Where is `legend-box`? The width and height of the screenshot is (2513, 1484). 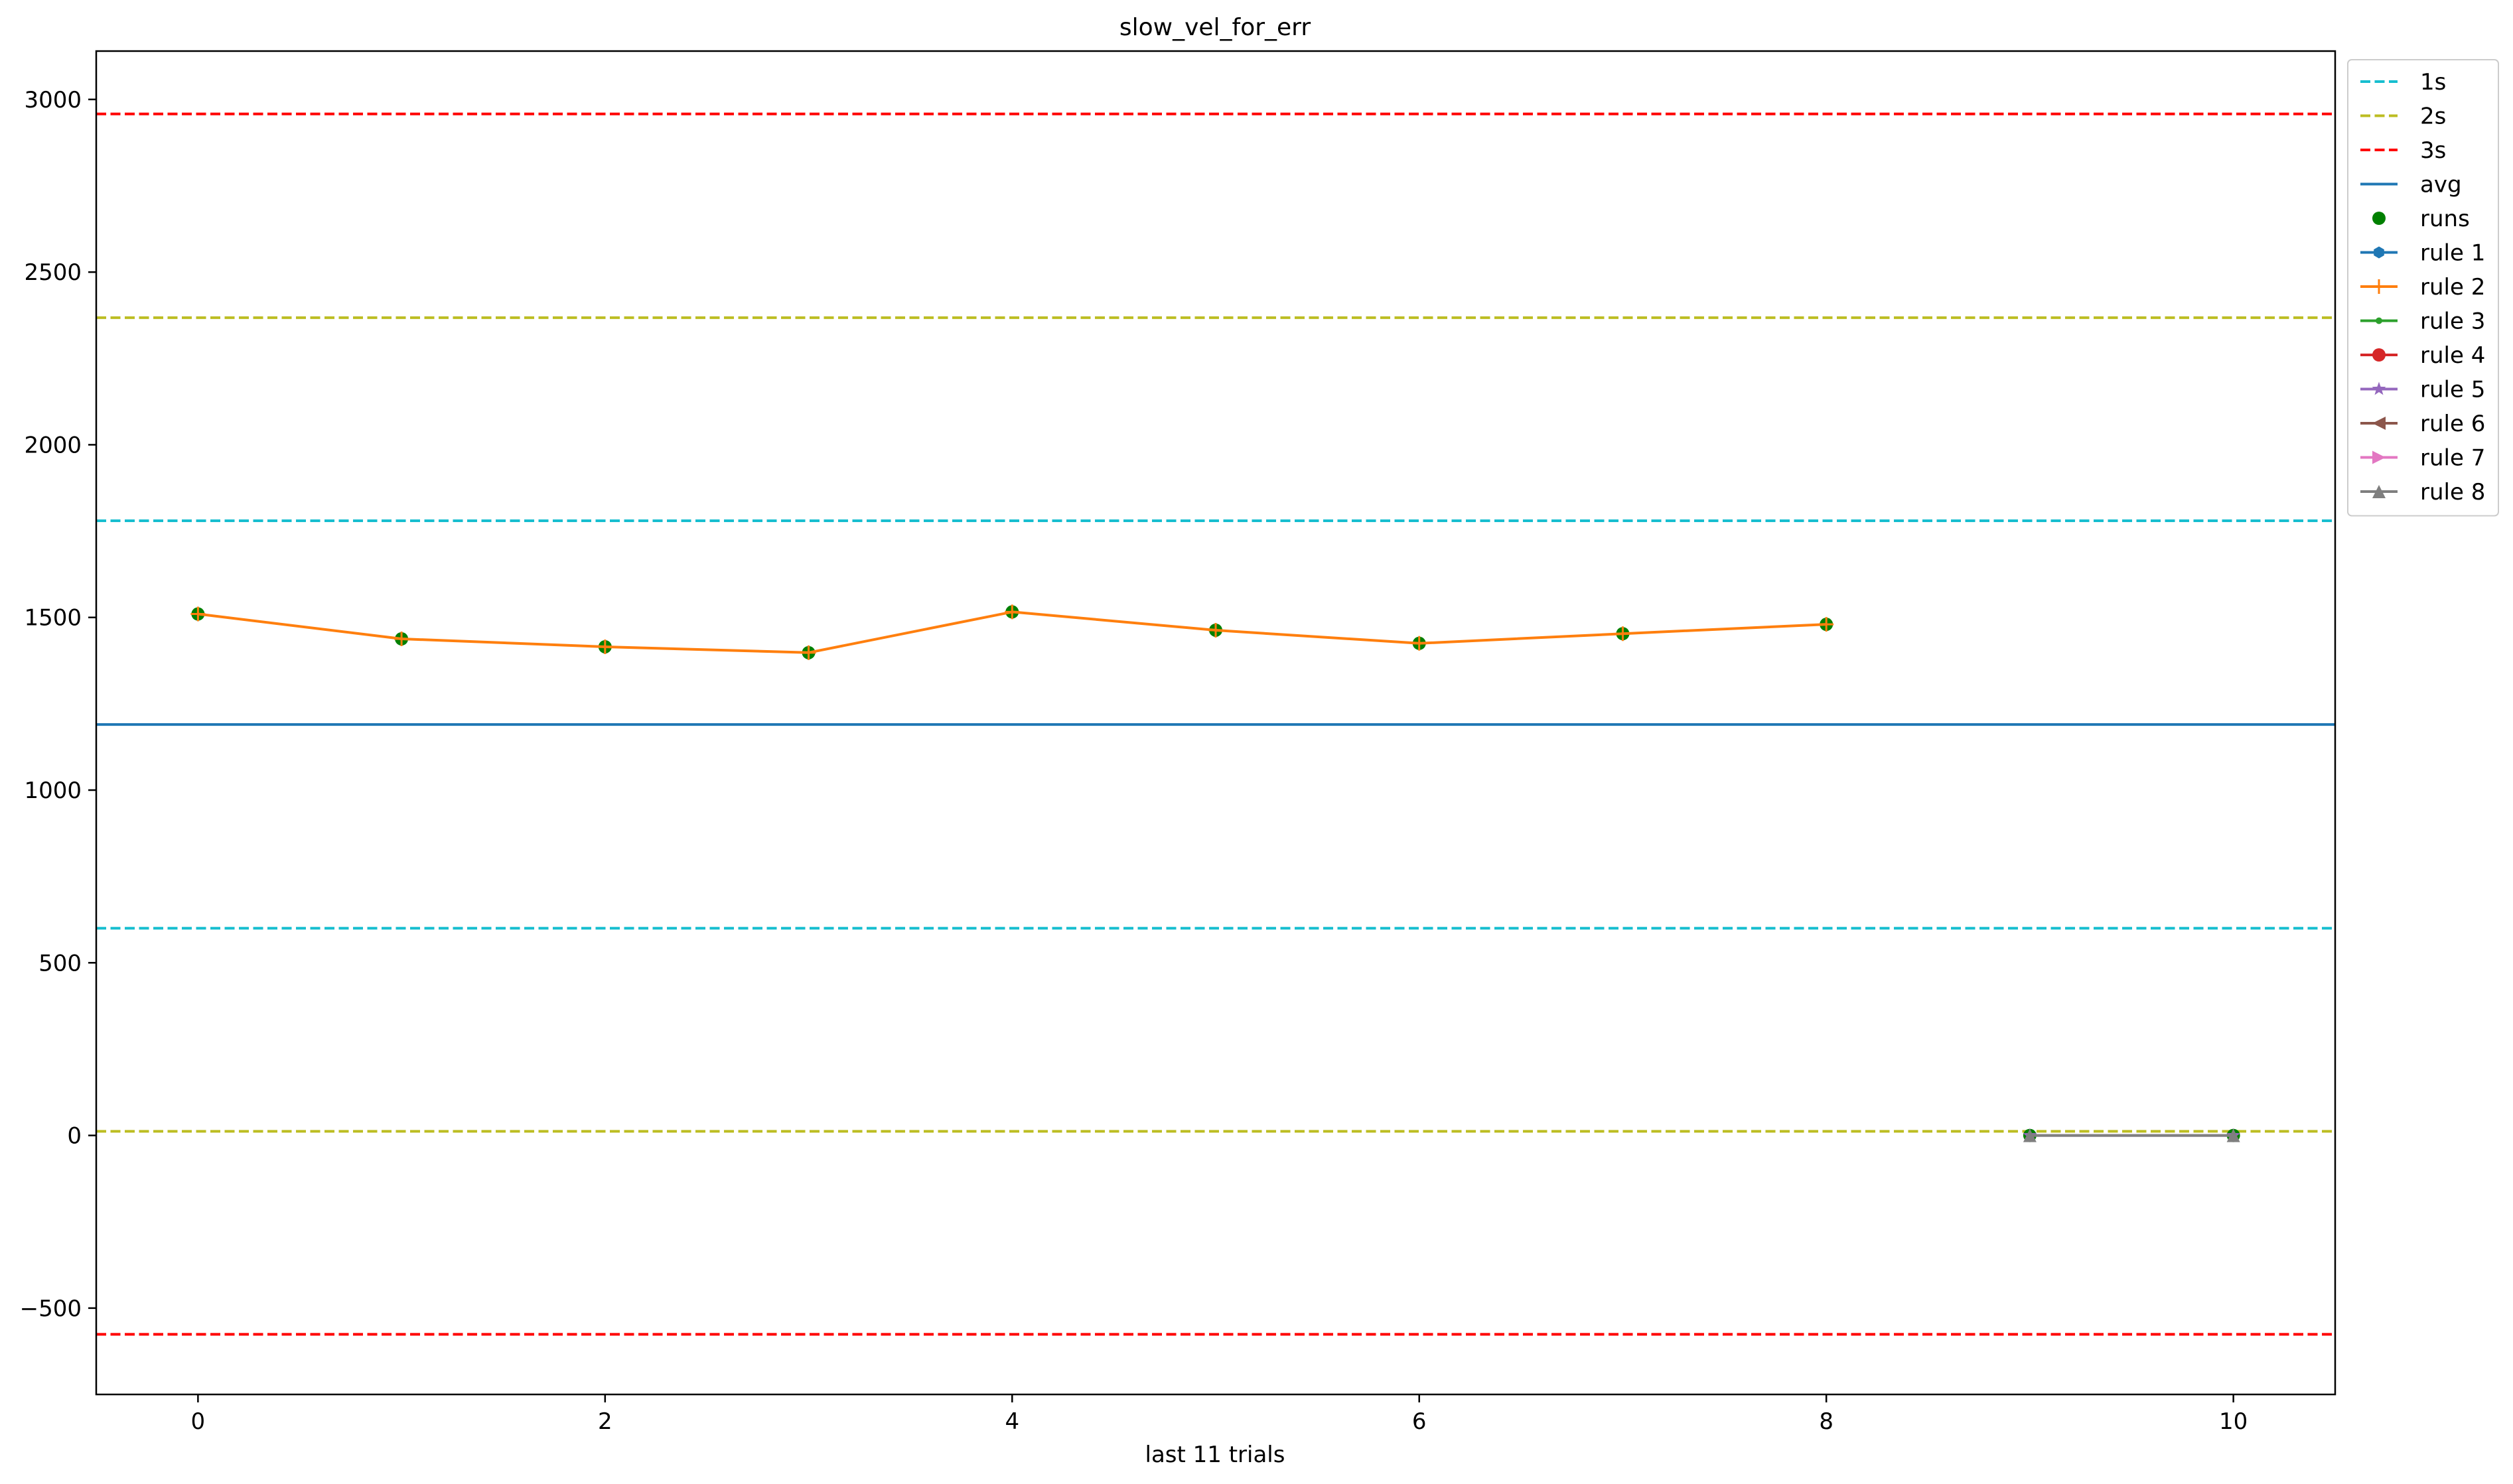
legend-box is located at coordinates (2423, 288).